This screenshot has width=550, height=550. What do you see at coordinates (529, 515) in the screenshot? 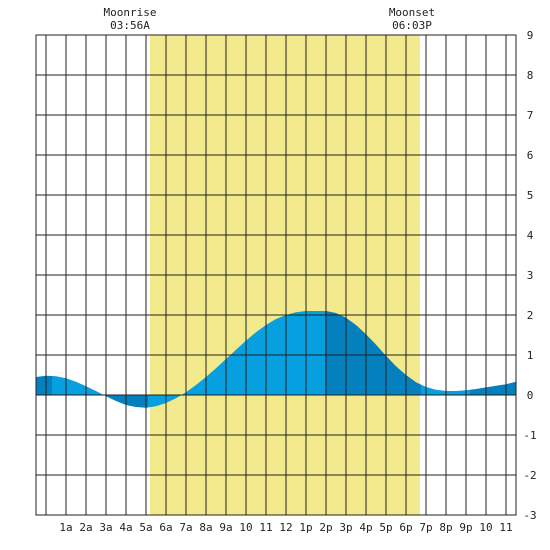
I see `y-tick-label: -3` at bounding box center [529, 515].